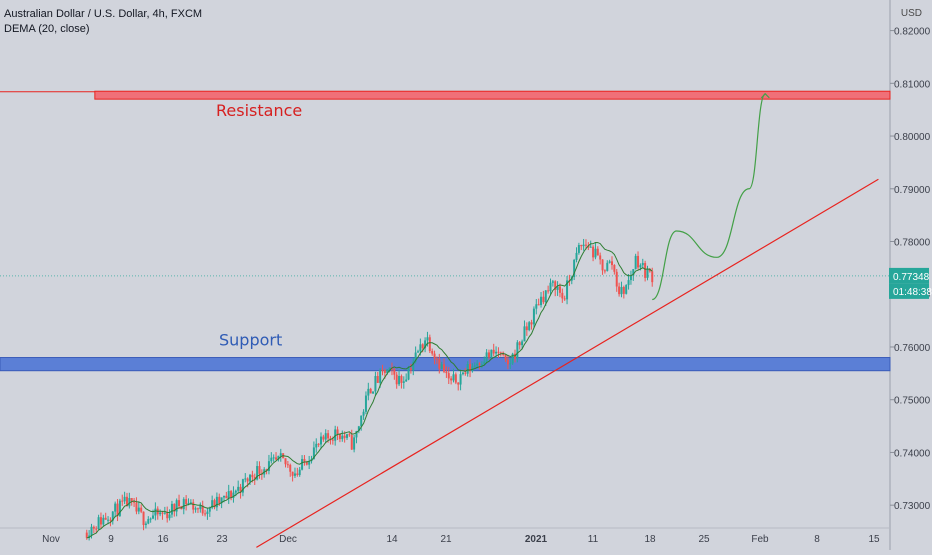  I want to click on current-price-tag, so click(909, 275).